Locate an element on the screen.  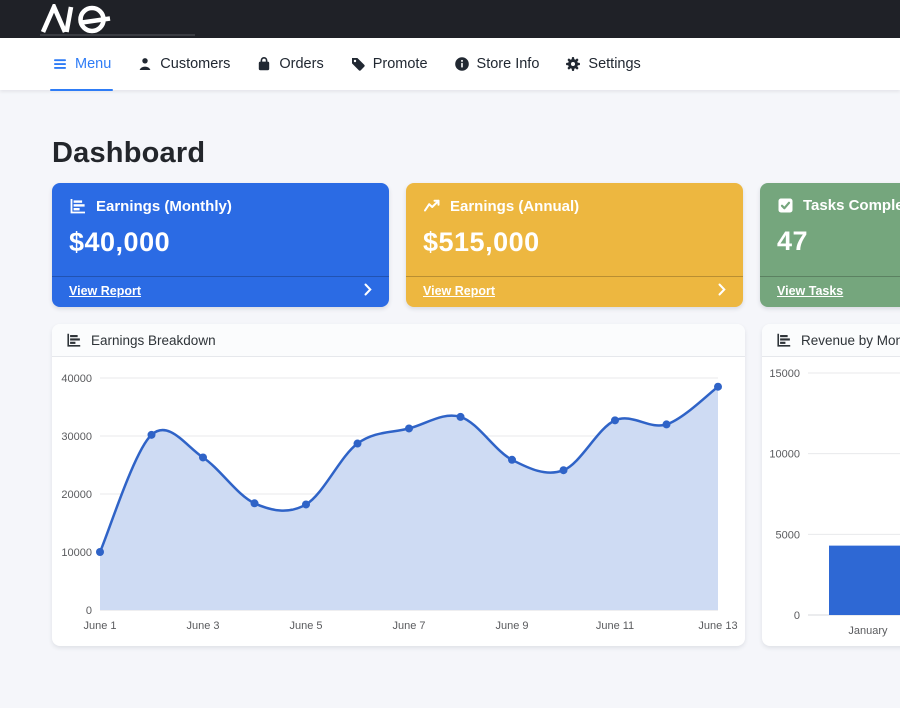
nav-item-settings: Settings is located at coordinates (603, 64).